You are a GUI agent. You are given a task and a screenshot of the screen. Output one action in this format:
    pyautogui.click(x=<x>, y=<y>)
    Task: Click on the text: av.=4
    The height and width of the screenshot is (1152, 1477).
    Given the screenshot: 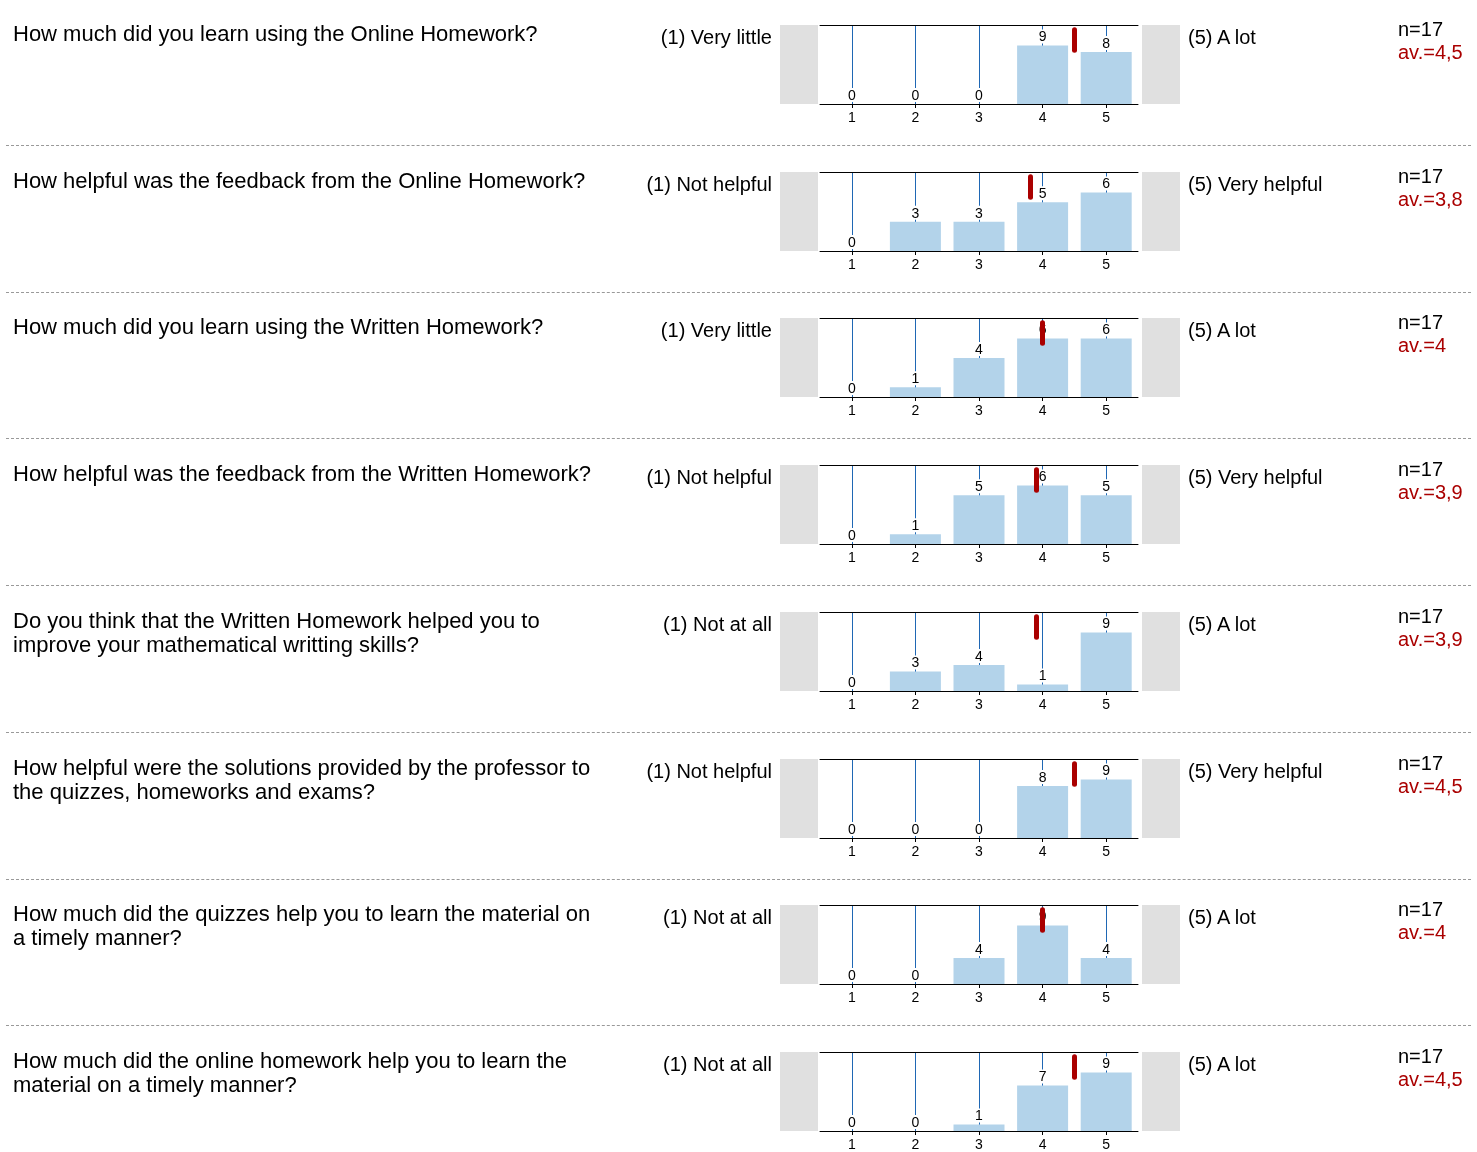 What is the action you would take?
    pyautogui.click(x=1422, y=346)
    